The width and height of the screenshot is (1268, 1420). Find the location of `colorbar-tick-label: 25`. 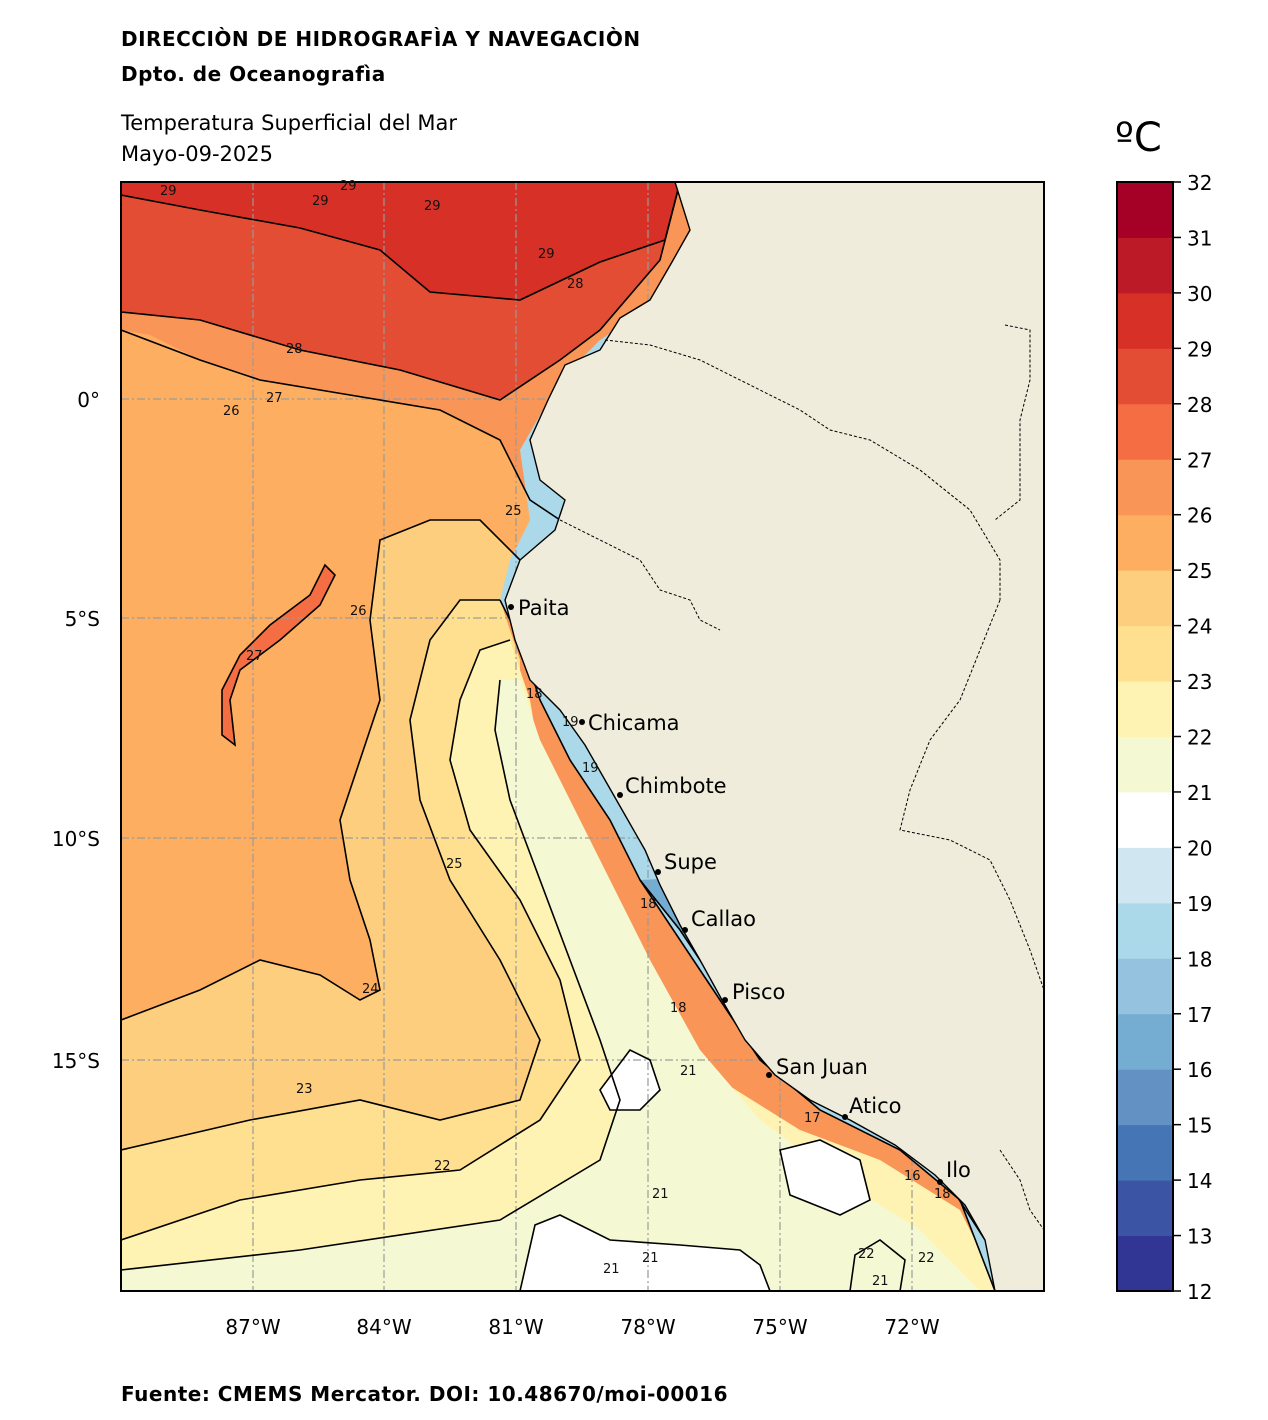

colorbar-tick-label: 25 is located at coordinates (1199, 571).